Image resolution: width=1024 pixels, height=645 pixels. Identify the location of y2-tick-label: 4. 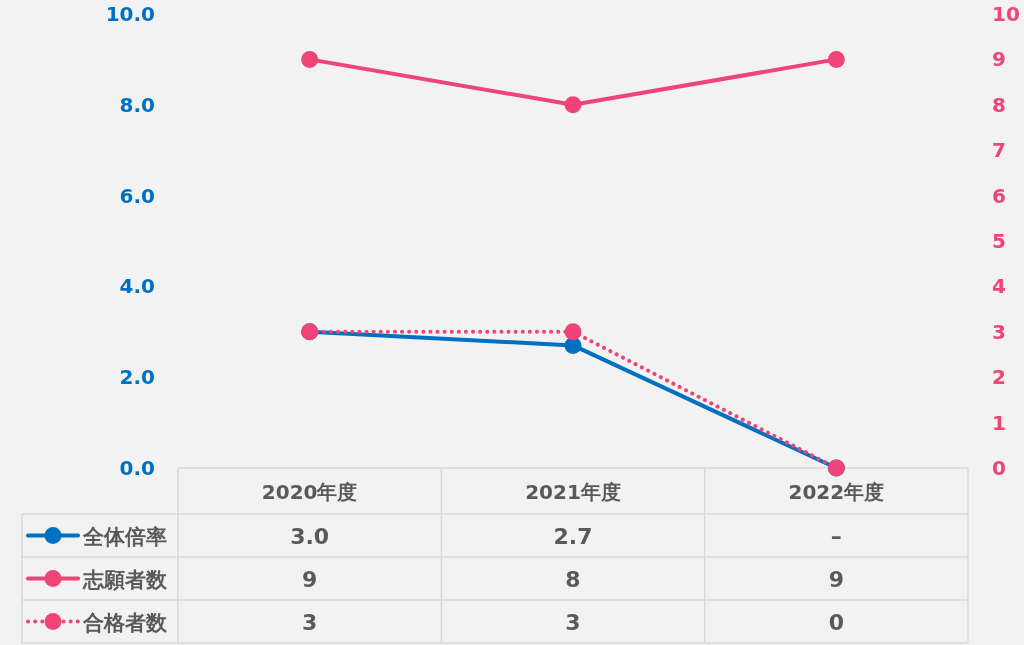
(999, 286).